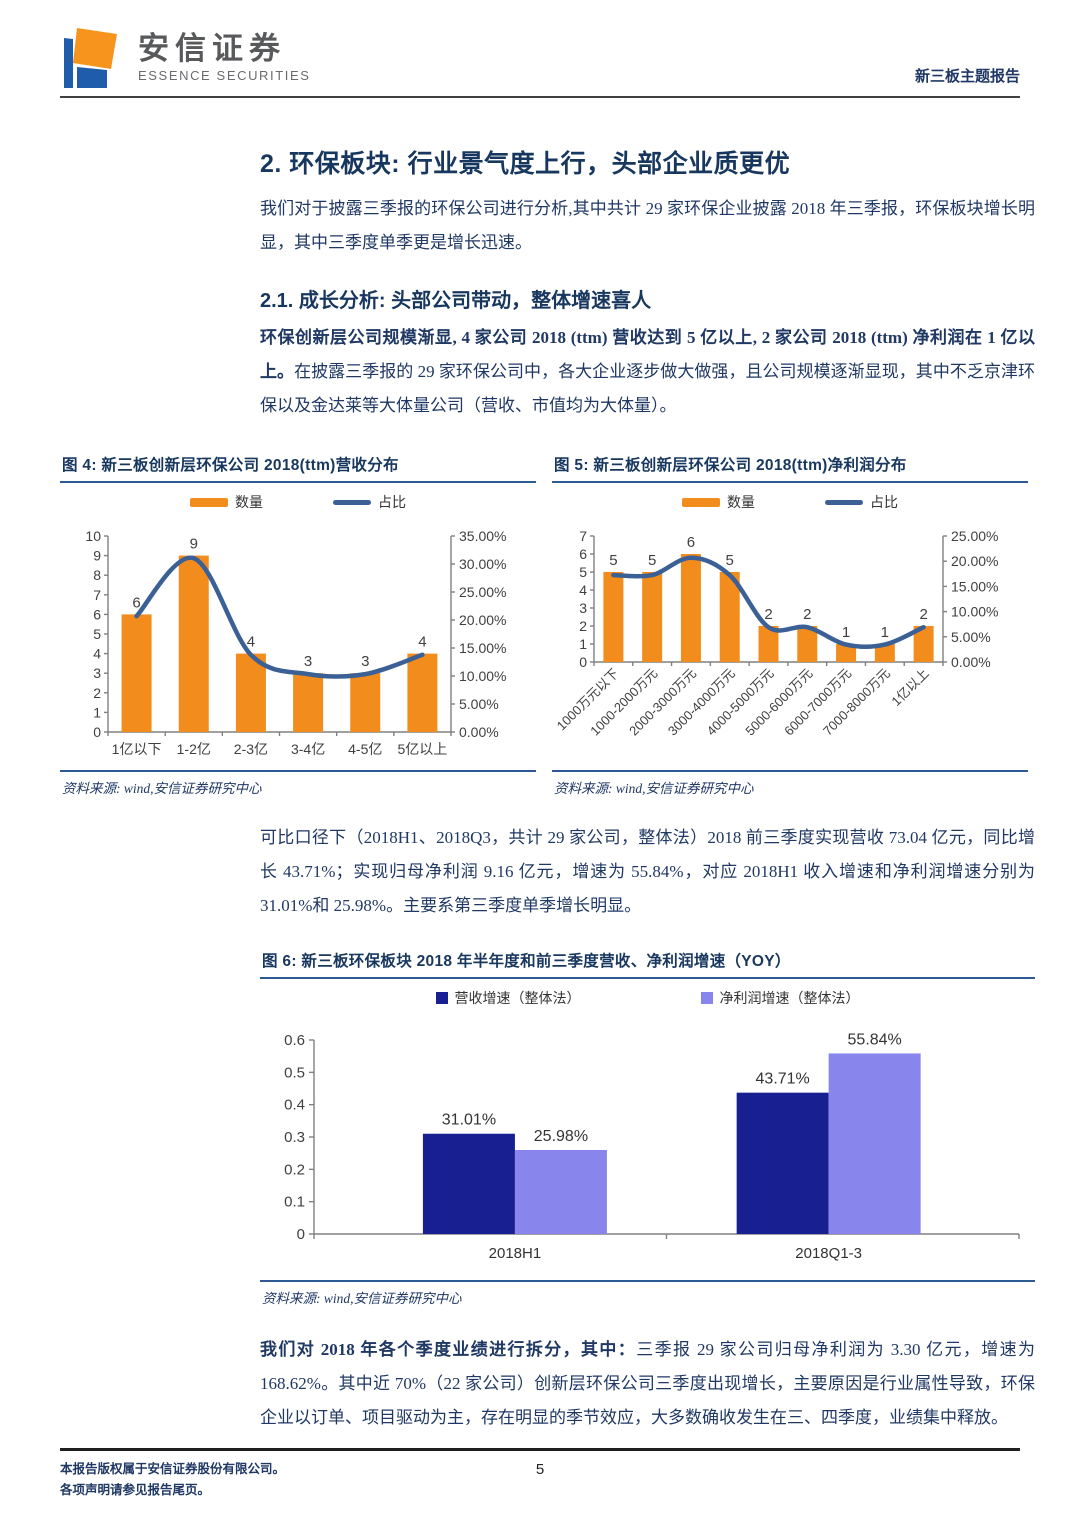 The height and width of the screenshot is (1527, 1080). I want to click on svg-text: 25.00%, so click(974, 536).